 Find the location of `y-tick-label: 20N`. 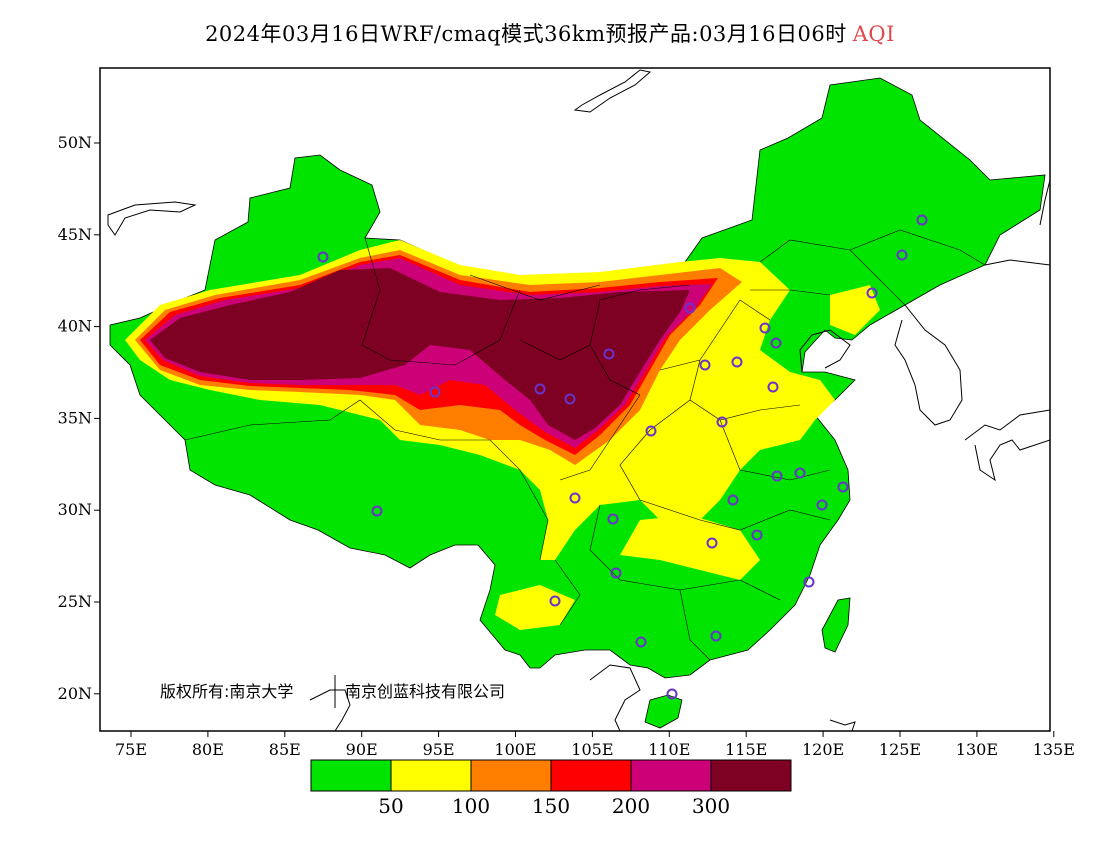

y-tick-label: 20N is located at coordinates (75, 693).